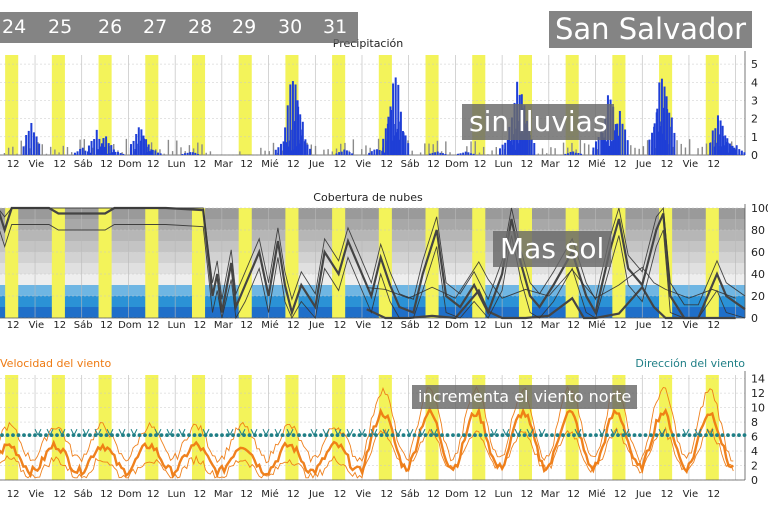 The image size is (768, 508). I want to click on cloud-line-main, so click(551, 302).